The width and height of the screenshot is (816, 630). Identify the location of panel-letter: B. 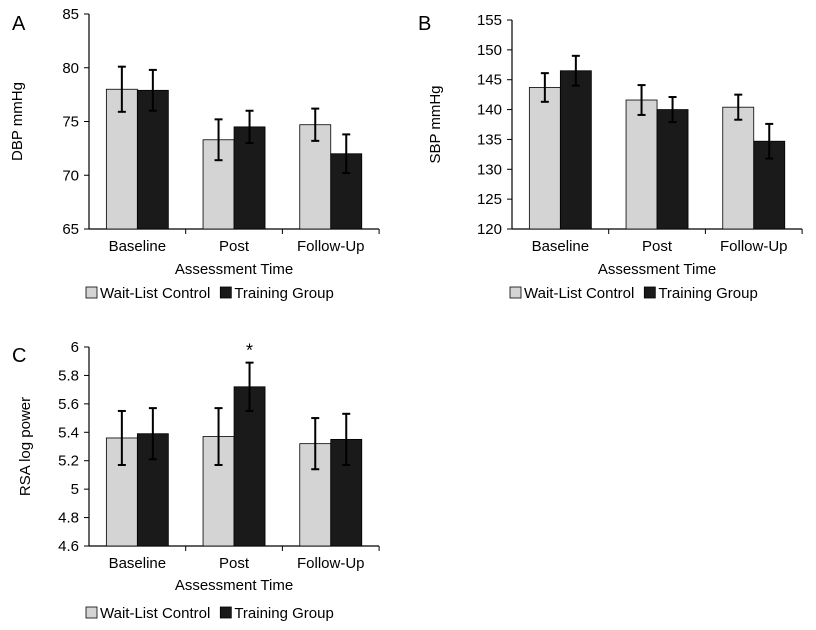
(424, 24).